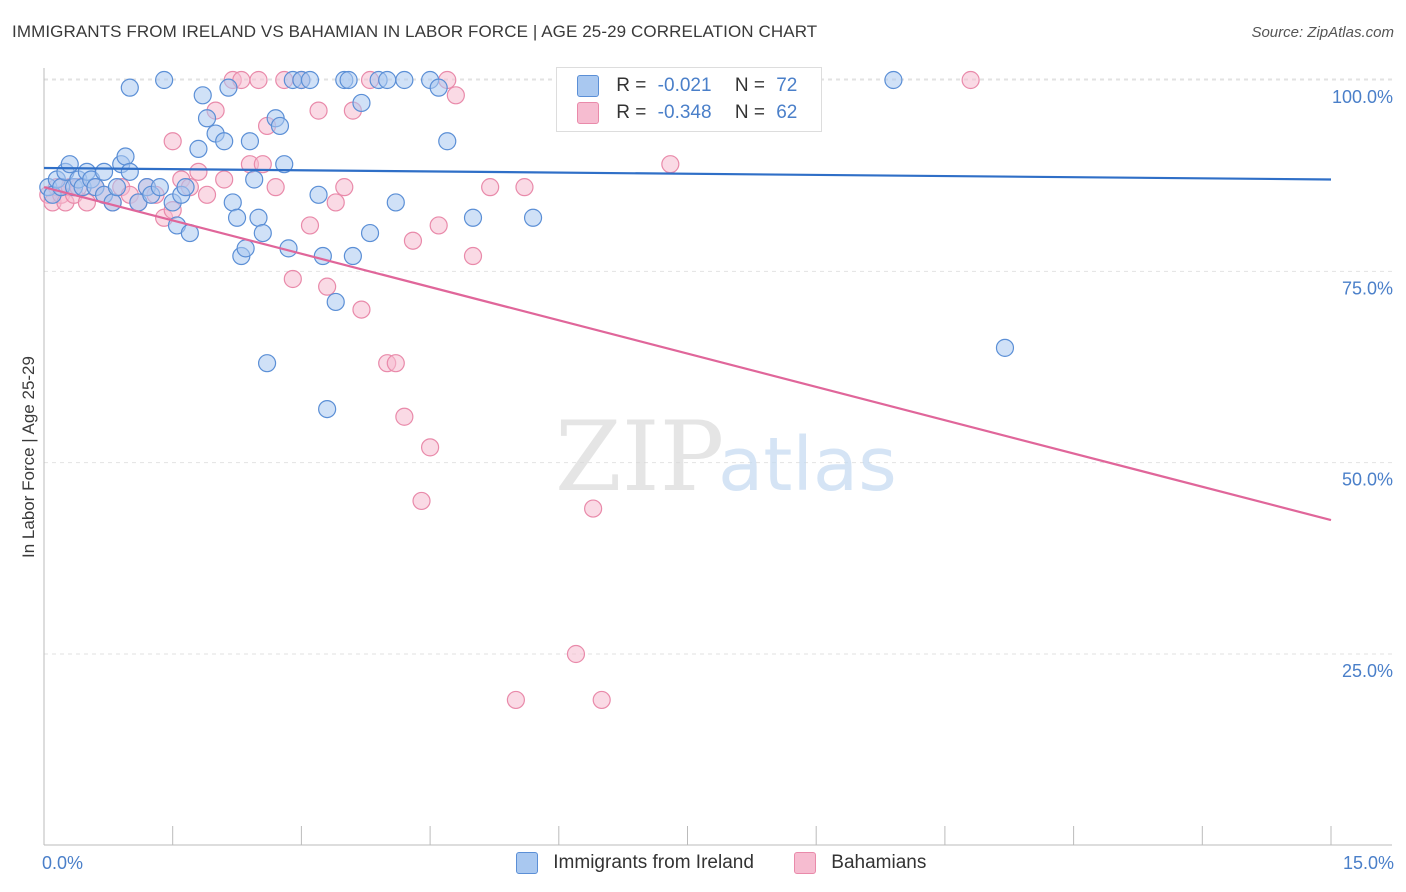 Image resolution: width=1406 pixels, height=892 pixels. Describe the element at coordinates (588, 113) in the screenshot. I see `legend-swatch-bahamas` at that location.